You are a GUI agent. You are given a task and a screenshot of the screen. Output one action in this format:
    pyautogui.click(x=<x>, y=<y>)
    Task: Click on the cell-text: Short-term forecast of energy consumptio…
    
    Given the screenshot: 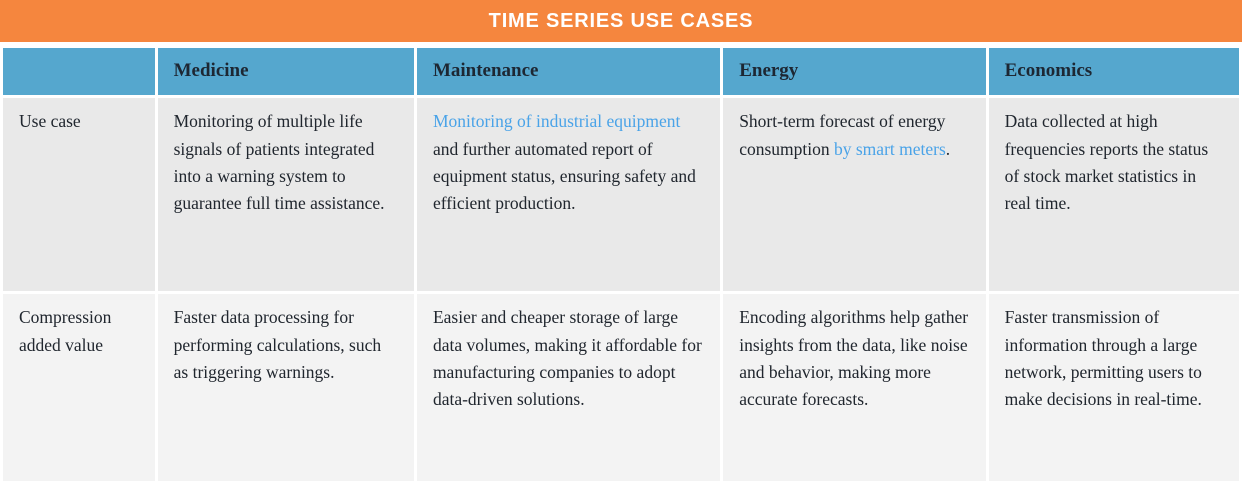 What is the action you would take?
    pyautogui.click(x=842, y=135)
    